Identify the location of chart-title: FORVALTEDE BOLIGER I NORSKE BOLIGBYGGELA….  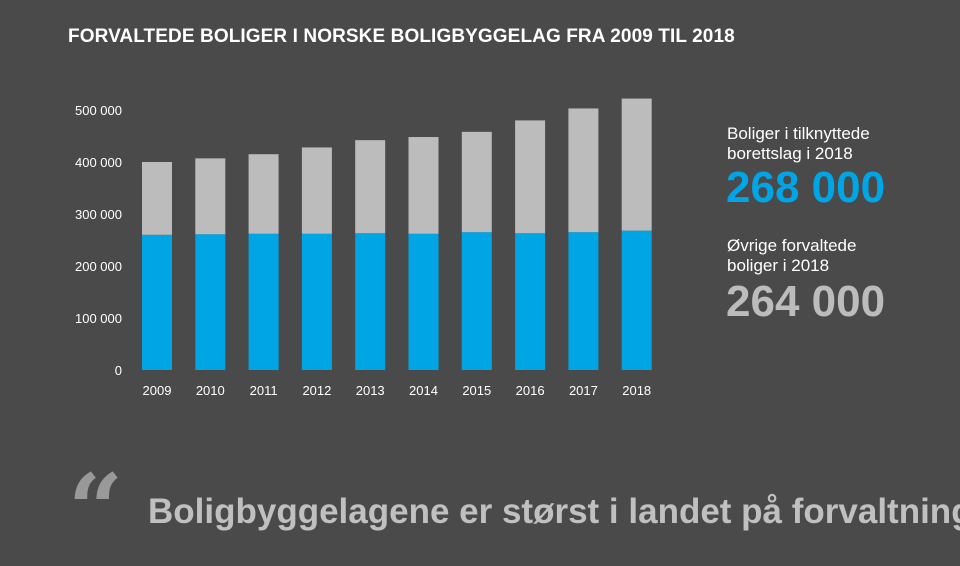
(401, 36).